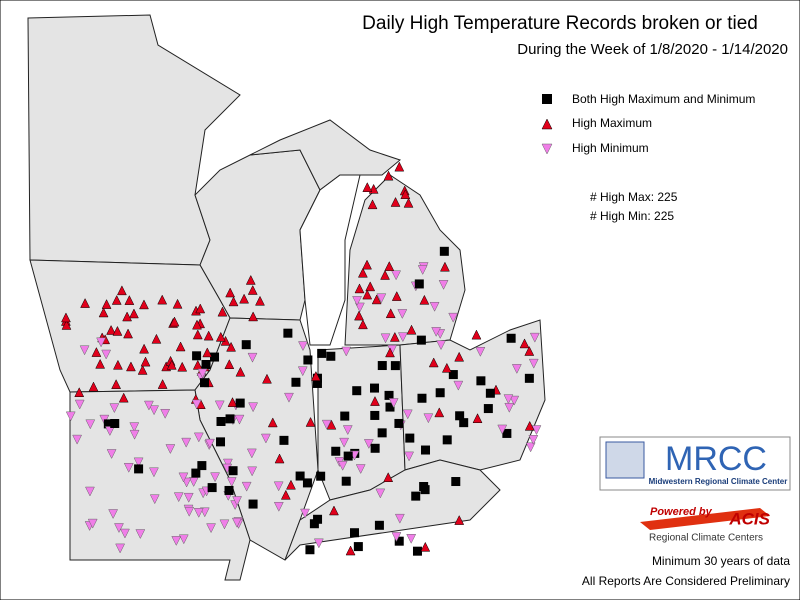  What do you see at coordinates (705, 525) in the screenshot?
I see `acis-logo: Powered by ACIS Regional Climate Centers` at bounding box center [705, 525].